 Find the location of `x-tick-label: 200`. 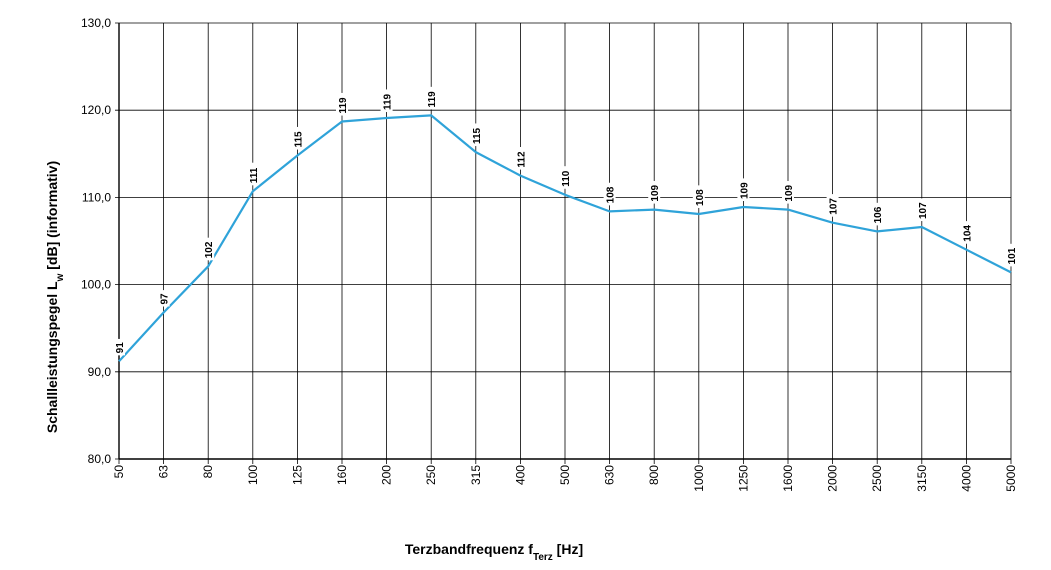

x-tick-label: 200 is located at coordinates (387, 475).